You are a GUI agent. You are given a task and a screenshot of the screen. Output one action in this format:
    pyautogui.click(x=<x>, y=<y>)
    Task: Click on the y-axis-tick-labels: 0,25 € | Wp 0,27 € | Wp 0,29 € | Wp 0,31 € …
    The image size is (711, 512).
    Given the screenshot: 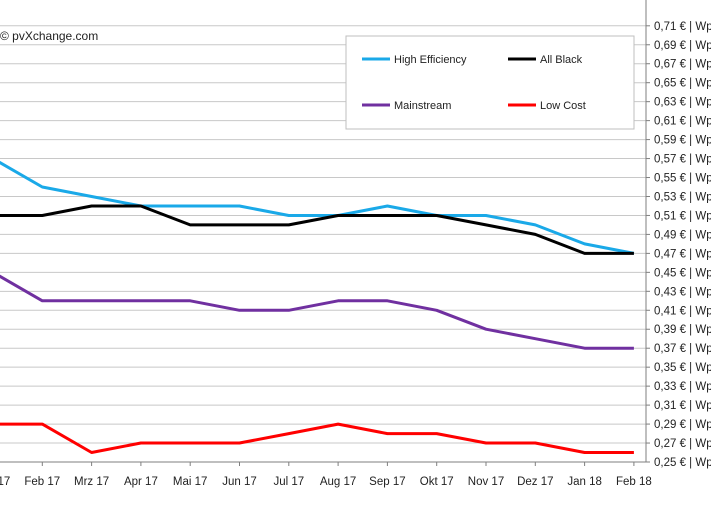 What is the action you would take?
    pyautogui.click(x=682, y=245)
    